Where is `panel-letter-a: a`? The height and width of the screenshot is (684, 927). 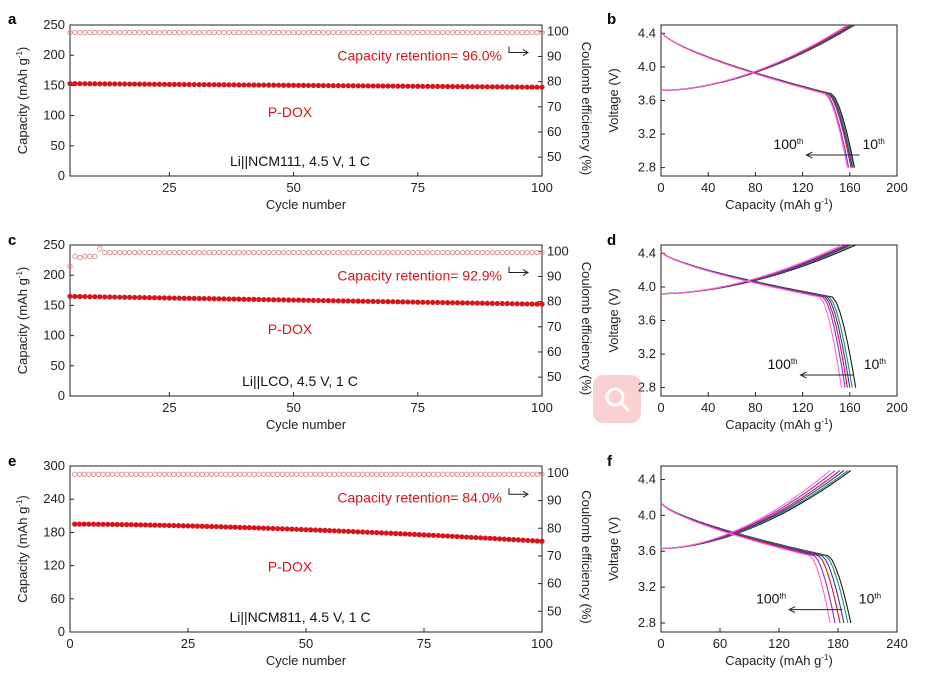 panel-letter-a: a is located at coordinates (12, 19).